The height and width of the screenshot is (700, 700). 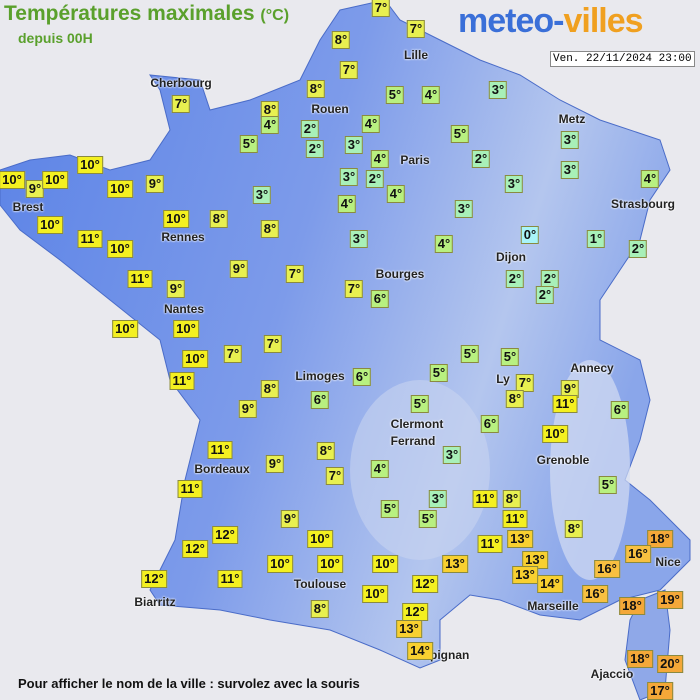 What do you see at coordinates (670, 664) in the screenshot?
I see `temperature-label: 20°` at bounding box center [670, 664].